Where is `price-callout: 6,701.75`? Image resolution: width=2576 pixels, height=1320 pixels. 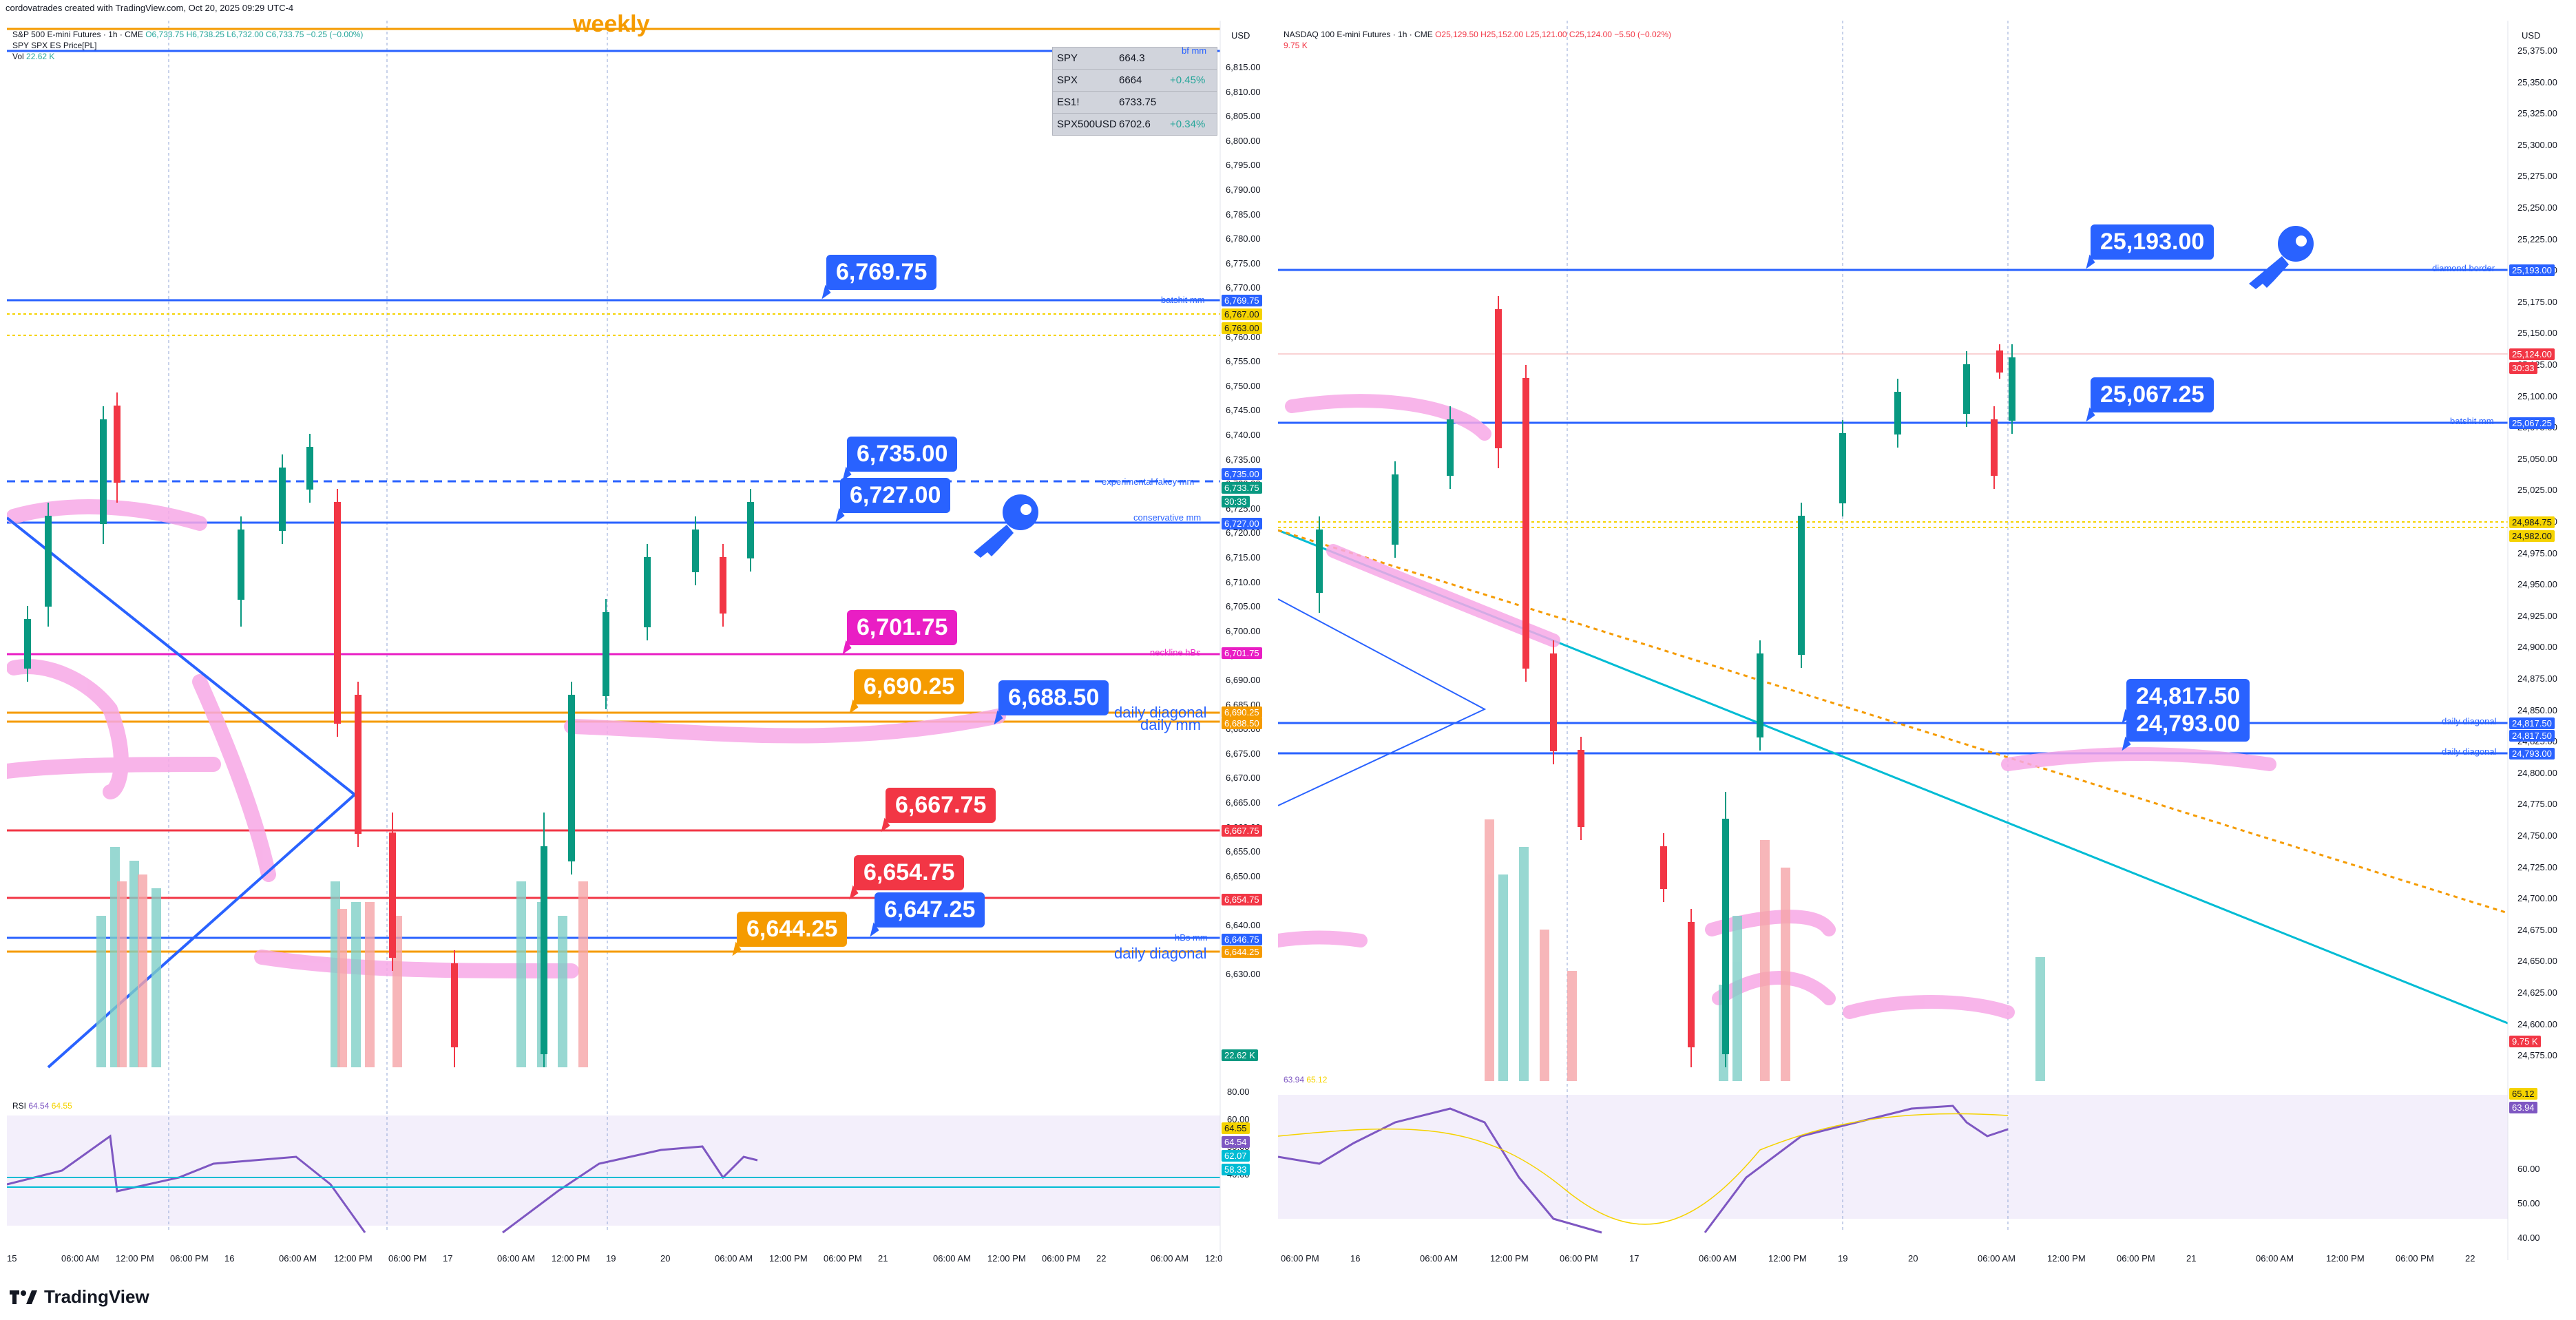
price-callout: 6,701.75 is located at coordinates (902, 627).